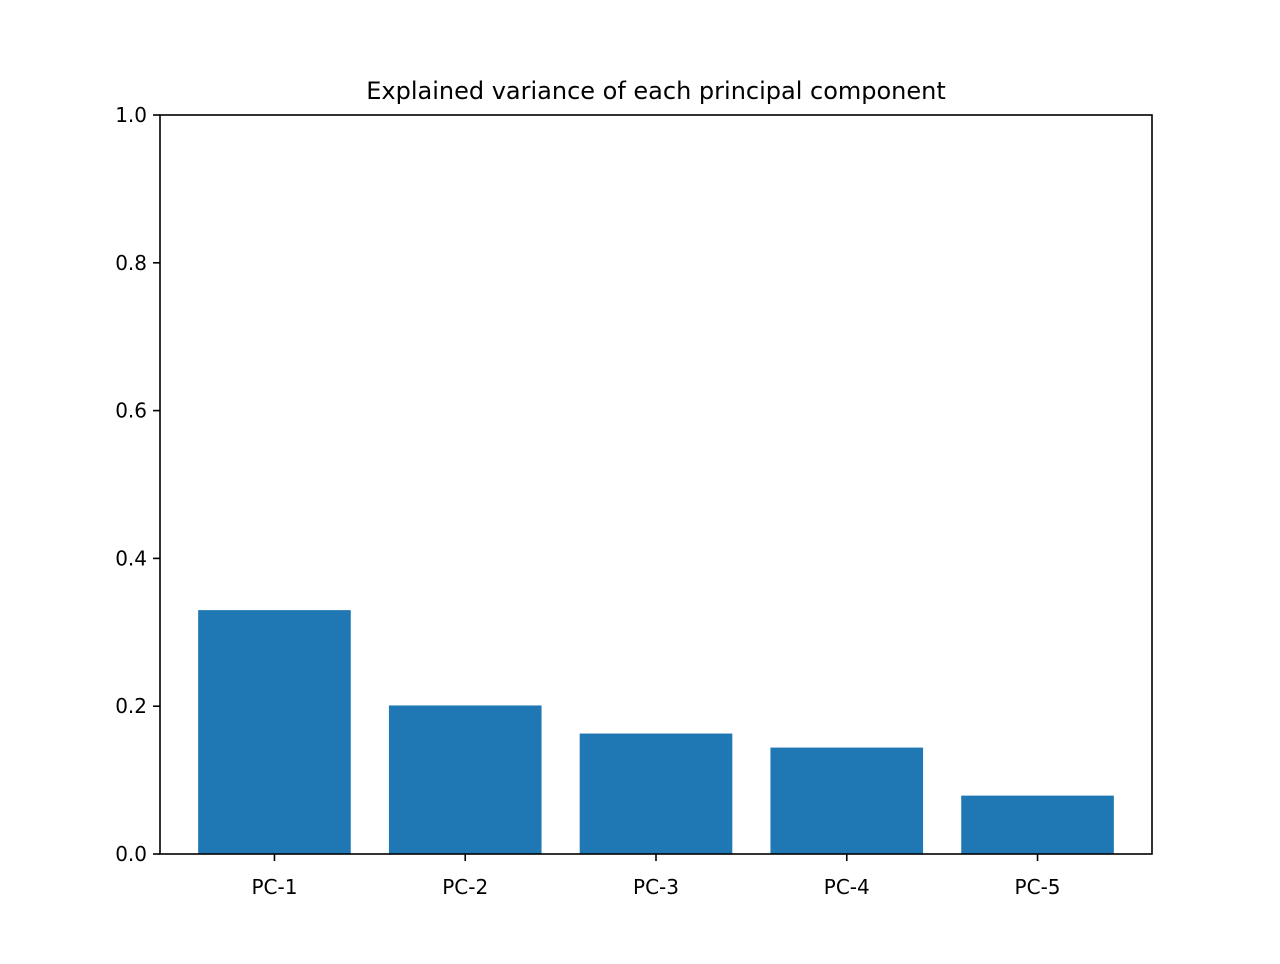 The height and width of the screenshot is (964, 1280). Describe the element at coordinates (131, 558) in the screenshot. I see `y-tick-label: 0.4` at that location.